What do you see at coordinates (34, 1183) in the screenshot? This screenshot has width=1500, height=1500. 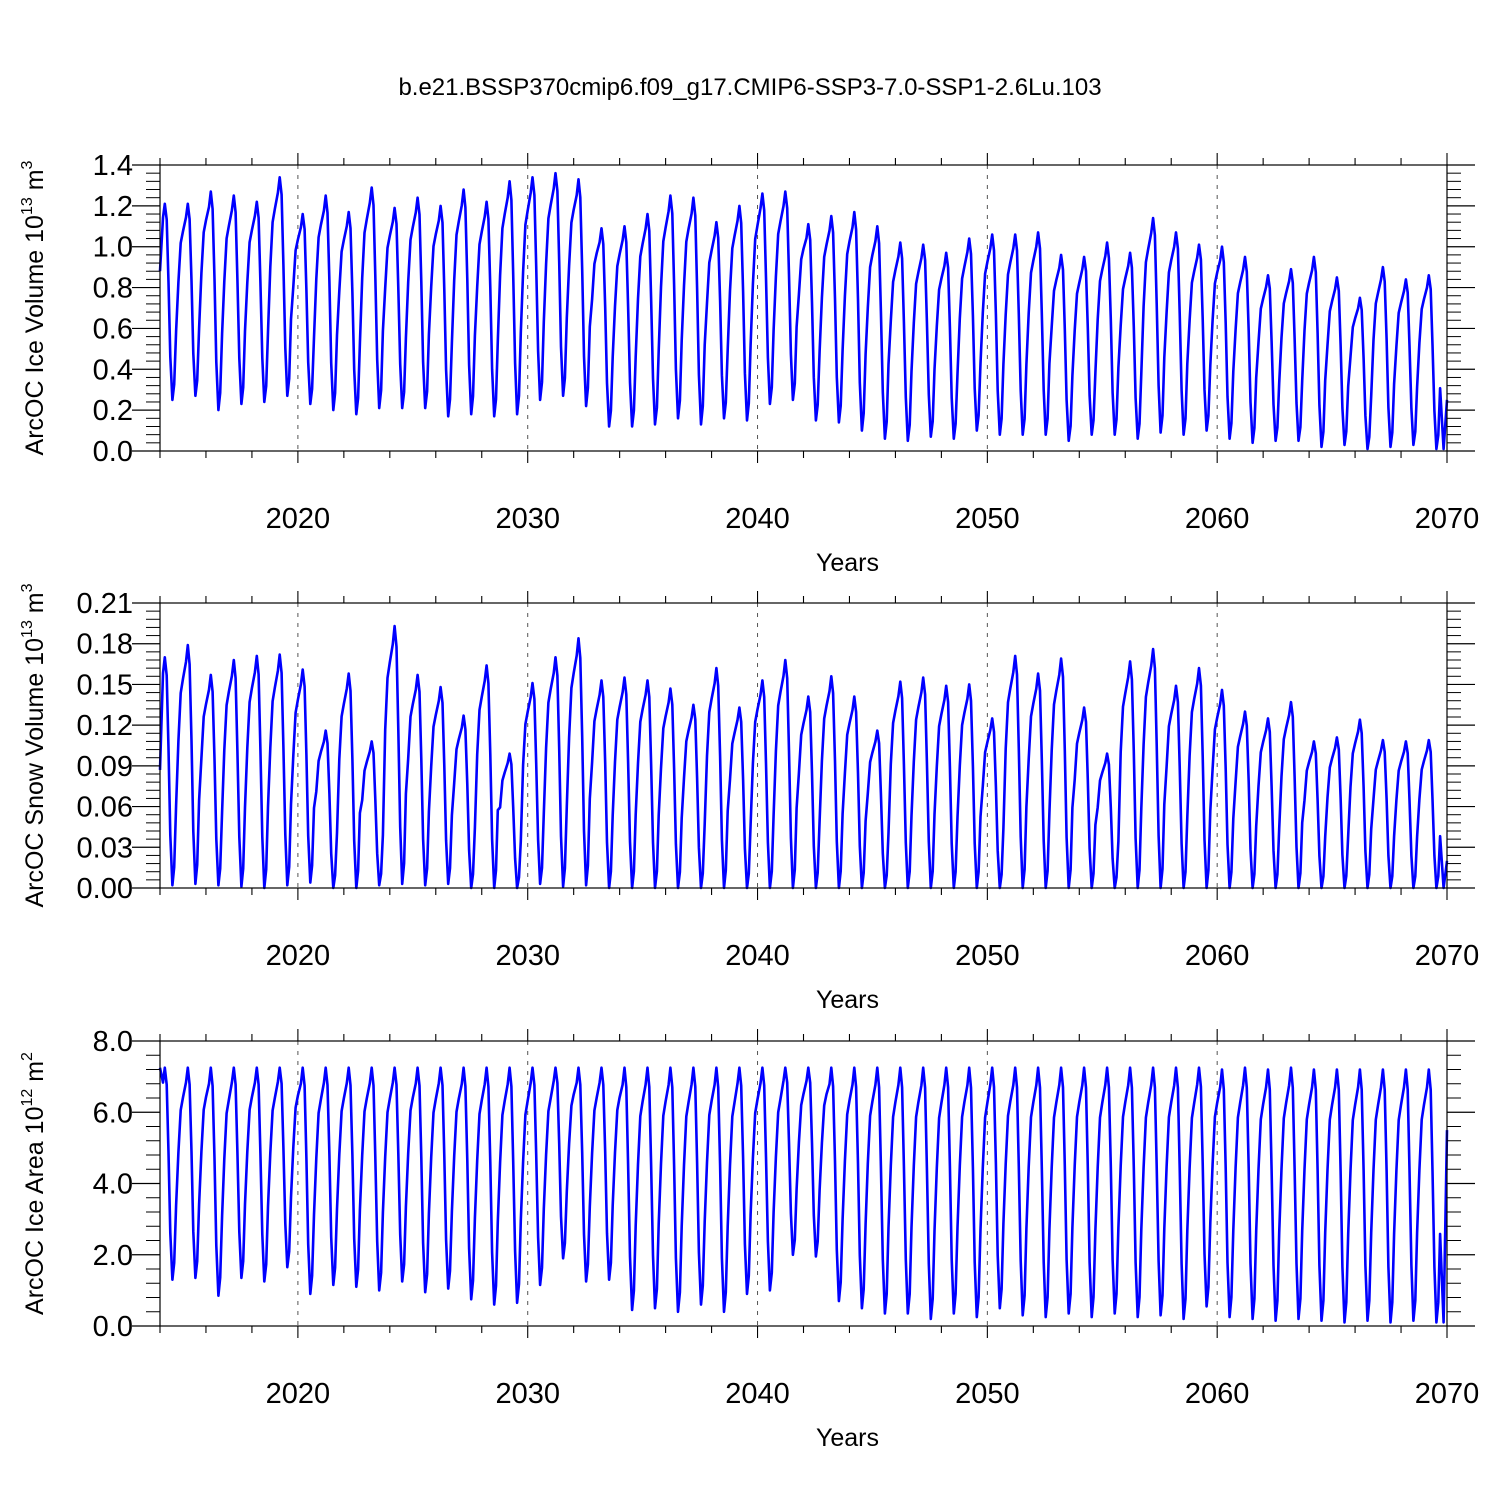 I see `y-axis-label: ArcOC Ice Area 1012 m2` at bounding box center [34, 1183].